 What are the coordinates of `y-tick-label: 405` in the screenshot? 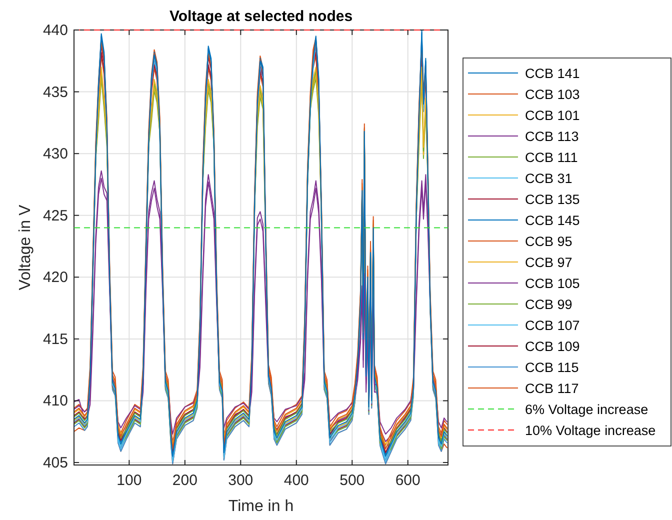 It's located at (55, 463).